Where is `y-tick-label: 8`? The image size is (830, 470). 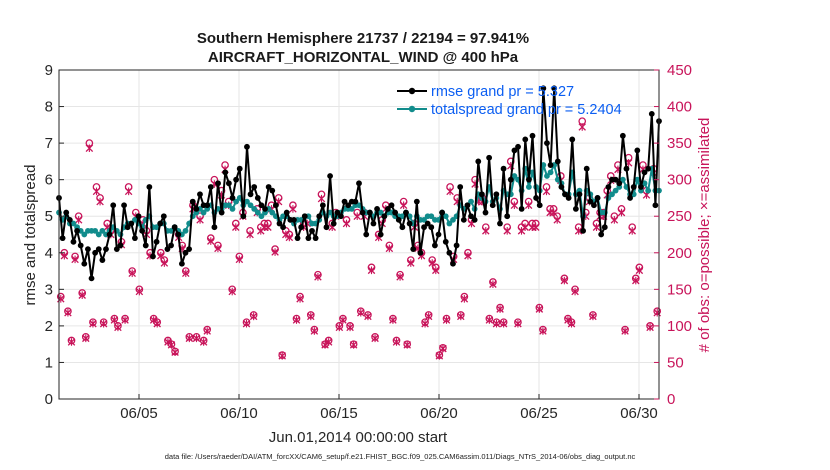 y-tick-label: 8 is located at coordinates (49, 107).